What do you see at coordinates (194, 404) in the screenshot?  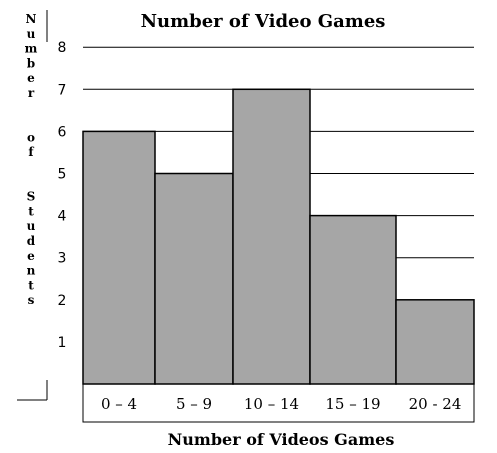 I see `x-tick-label: 5 – 9` at bounding box center [194, 404].